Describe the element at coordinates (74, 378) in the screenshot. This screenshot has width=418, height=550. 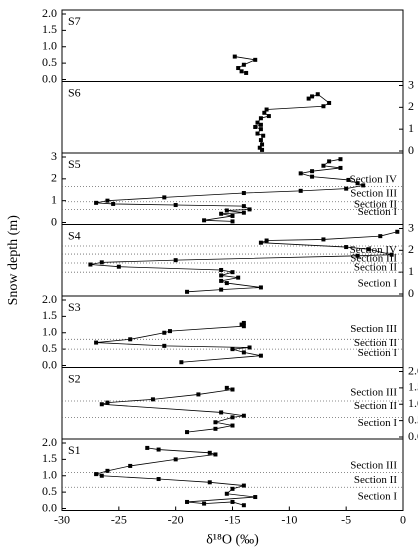
I see `panel-label: S2` at that location.